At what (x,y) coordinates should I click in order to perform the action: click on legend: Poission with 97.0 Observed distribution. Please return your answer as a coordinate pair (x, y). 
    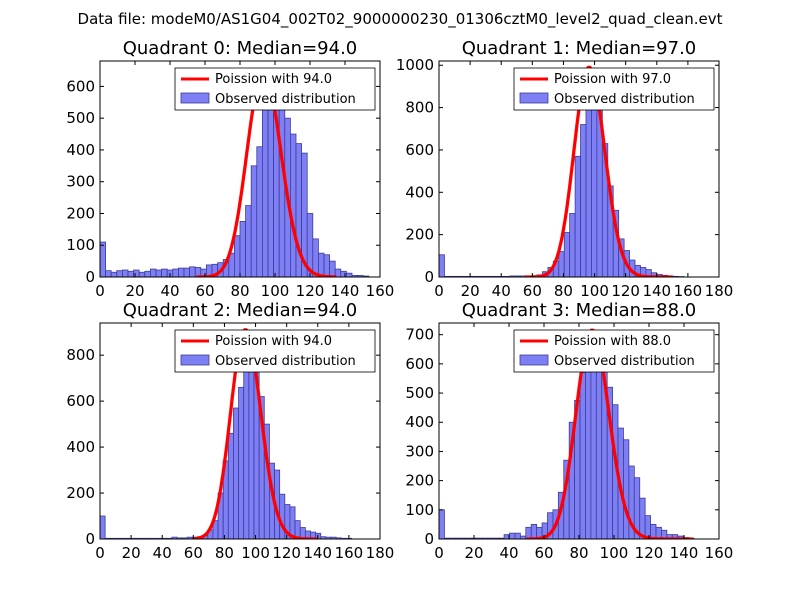
    Looking at the image, I should click on (614, 89).